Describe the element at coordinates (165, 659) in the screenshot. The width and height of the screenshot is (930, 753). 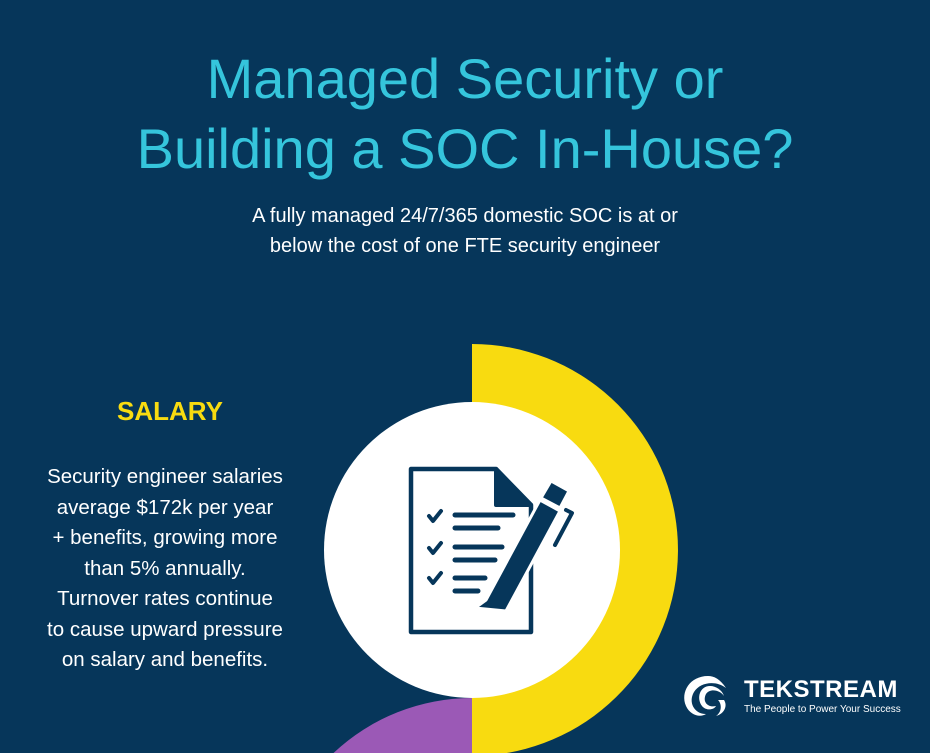
I see `salary-line: on salary and benefits.` at that location.